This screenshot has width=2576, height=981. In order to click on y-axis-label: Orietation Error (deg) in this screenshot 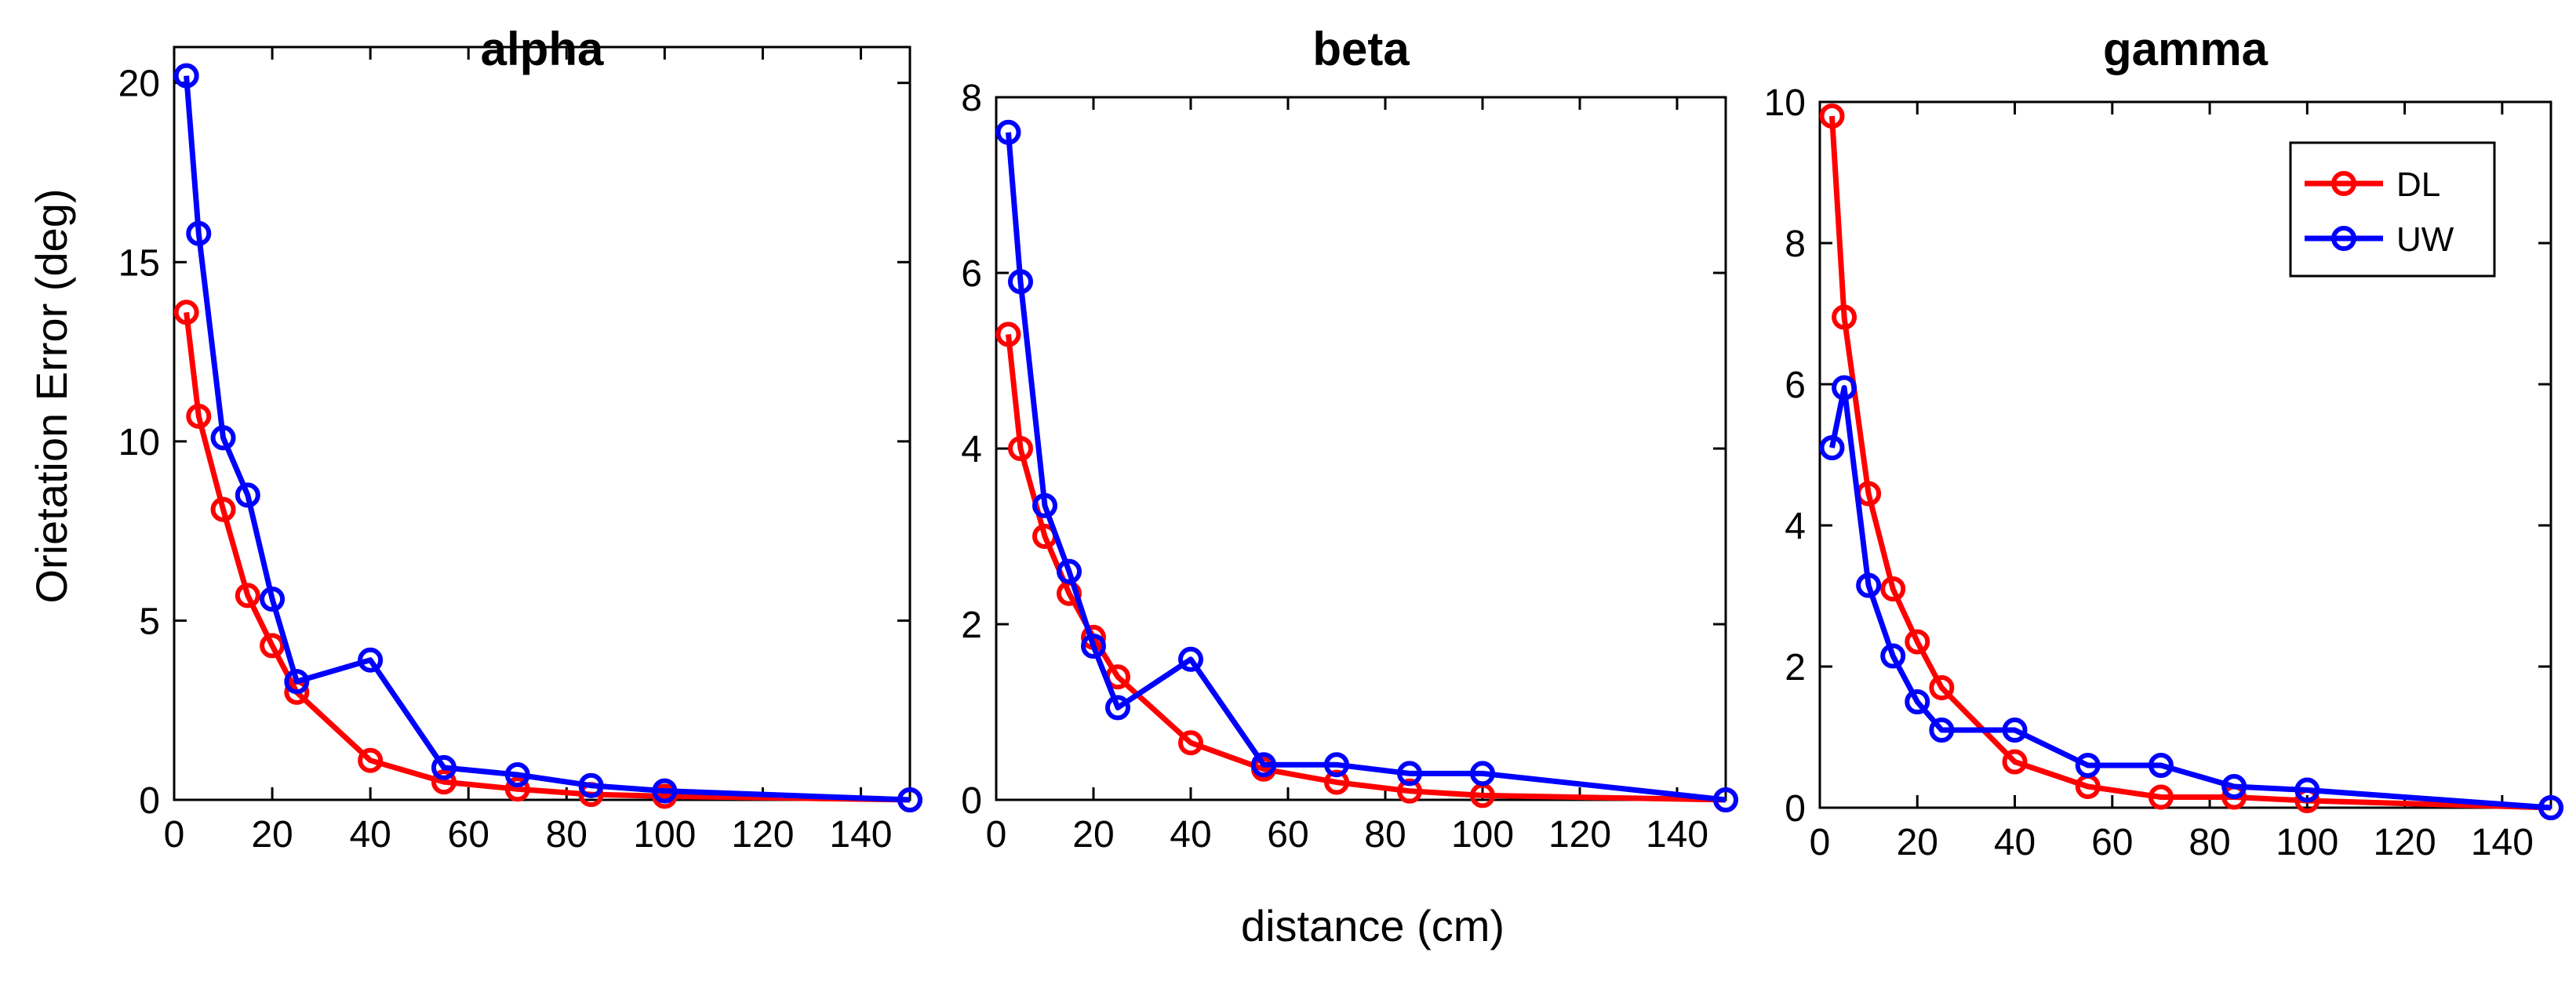, I will do `click(51, 395)`.